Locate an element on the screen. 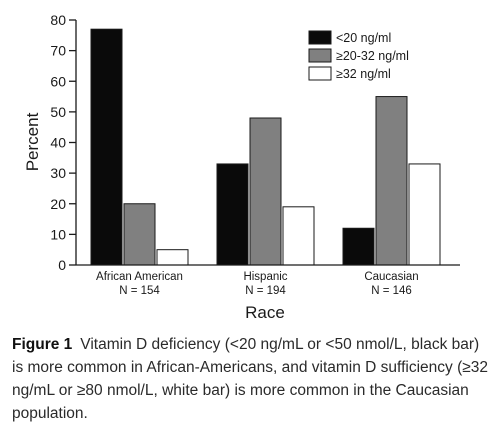 This screenshot has height=426, width=497. x-axis-title: Race is located at coordinates (265, 312).